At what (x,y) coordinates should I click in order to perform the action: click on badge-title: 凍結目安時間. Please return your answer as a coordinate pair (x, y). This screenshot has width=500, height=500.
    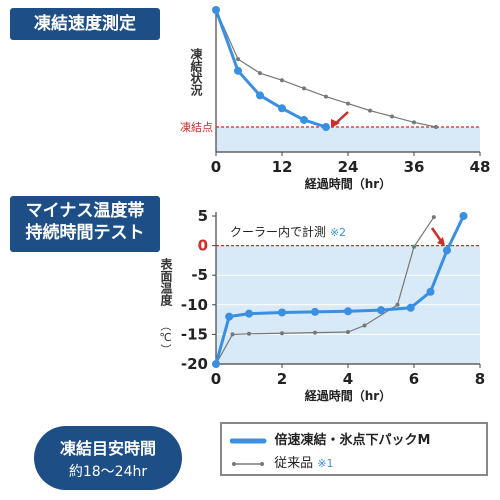
    Looking at the image, I should click on (107, 448).